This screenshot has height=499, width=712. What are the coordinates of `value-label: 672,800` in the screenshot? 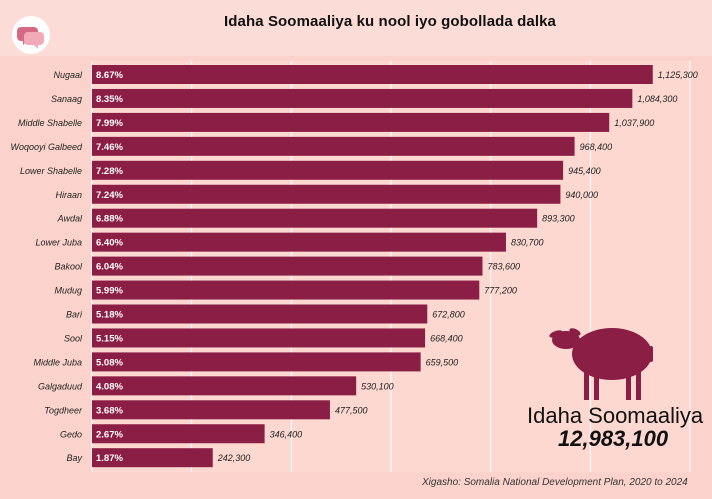 It's located at (448, 315).